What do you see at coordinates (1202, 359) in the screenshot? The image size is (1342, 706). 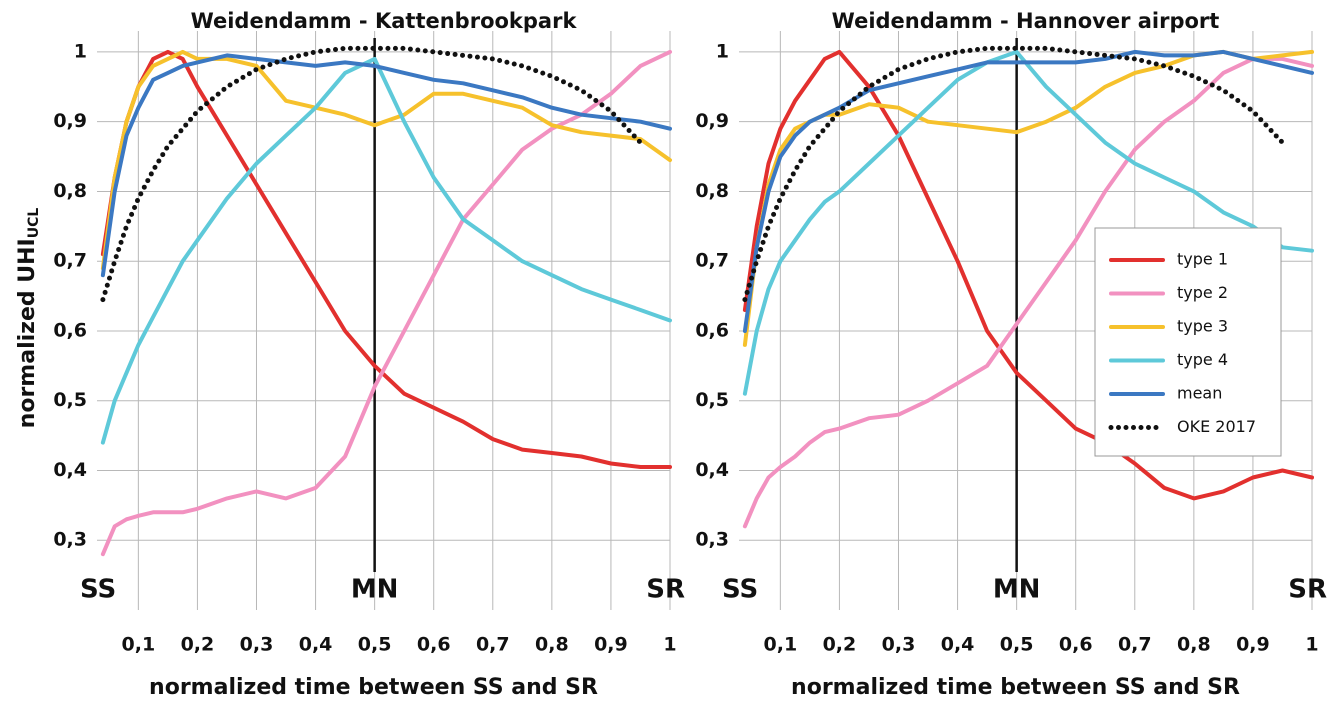 I see `legend-label: type 4` at bounding box center [1202, 359].